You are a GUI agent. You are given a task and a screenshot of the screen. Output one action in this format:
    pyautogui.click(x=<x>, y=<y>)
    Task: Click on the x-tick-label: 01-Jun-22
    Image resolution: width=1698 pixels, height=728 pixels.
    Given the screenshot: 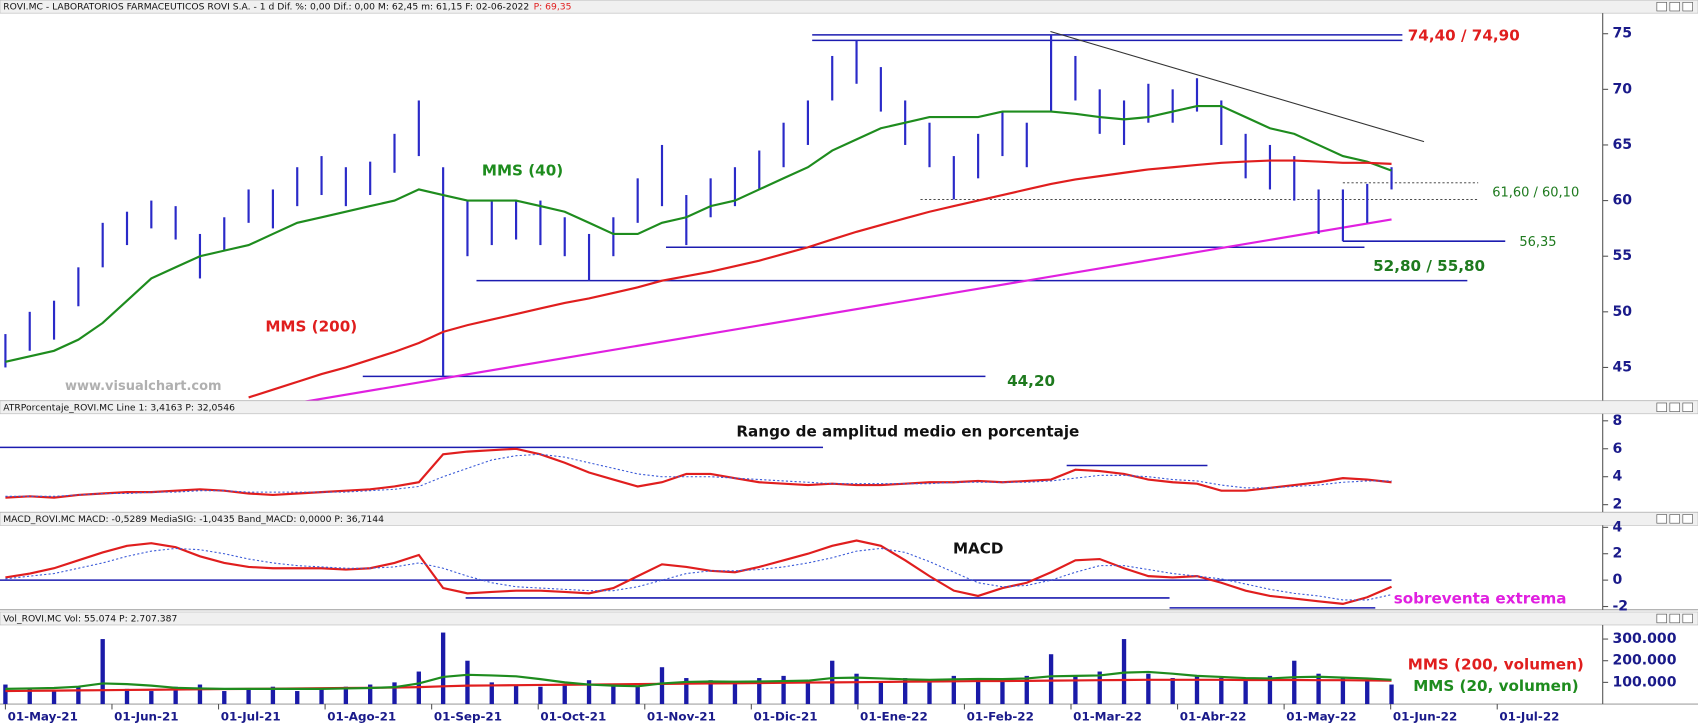 What is the action you would take?
    pyautogui.click(x=1425, y=717)
    